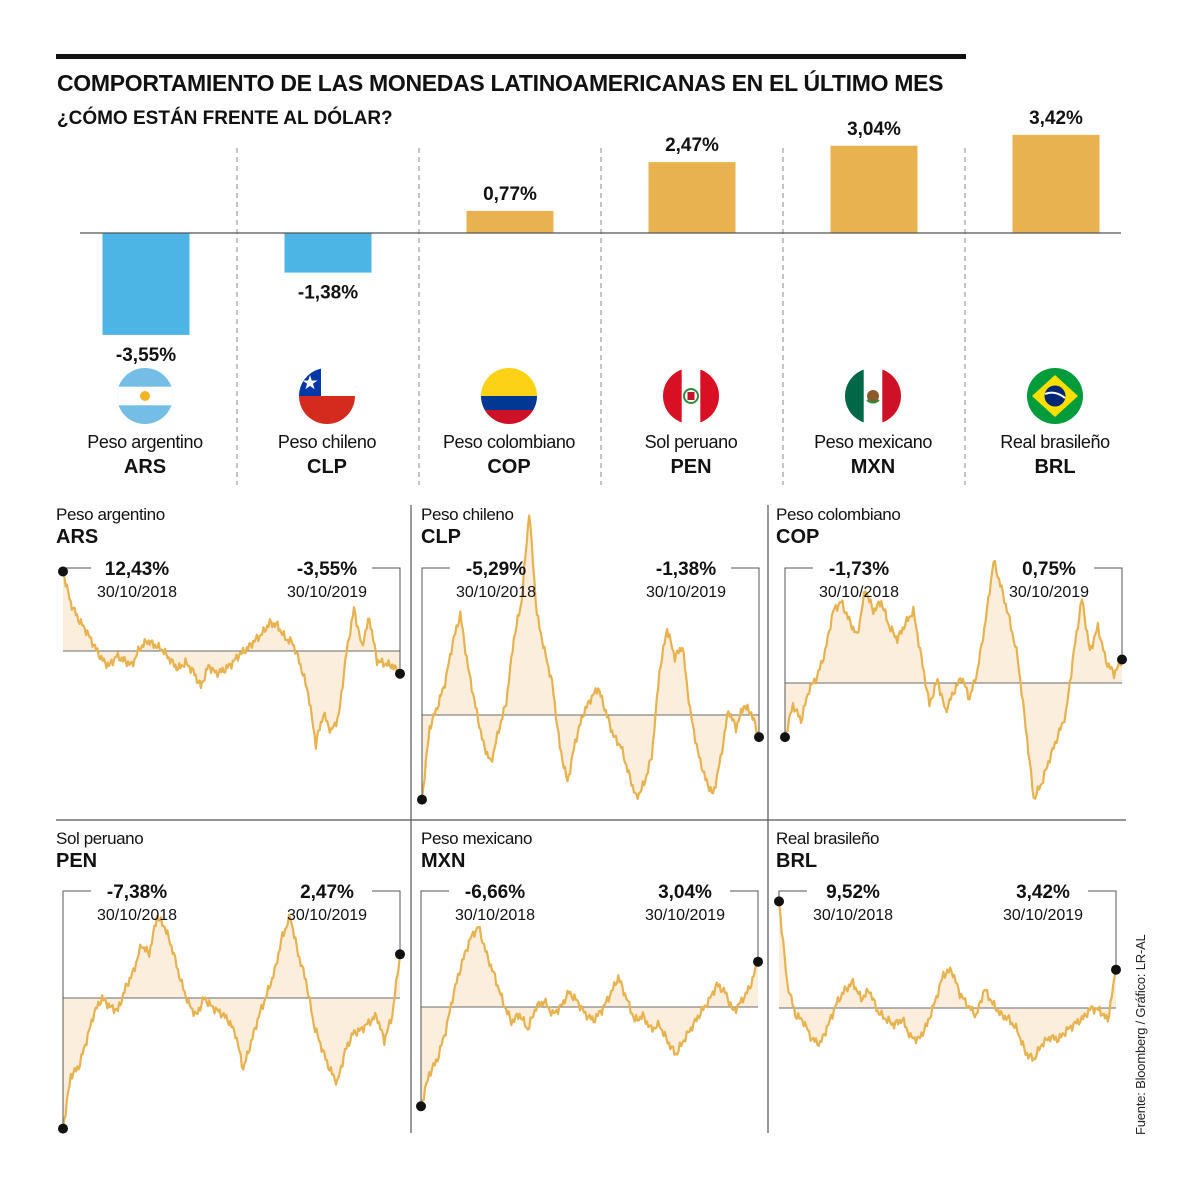 This screenshot has height=1187, width=1200. I want to click on bar-cop, so click(510, 221).